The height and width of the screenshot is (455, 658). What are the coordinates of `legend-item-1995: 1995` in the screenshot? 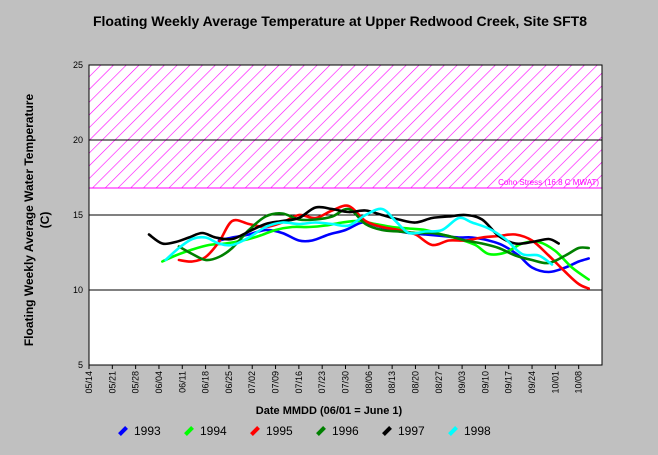 It's located at (283, 431).